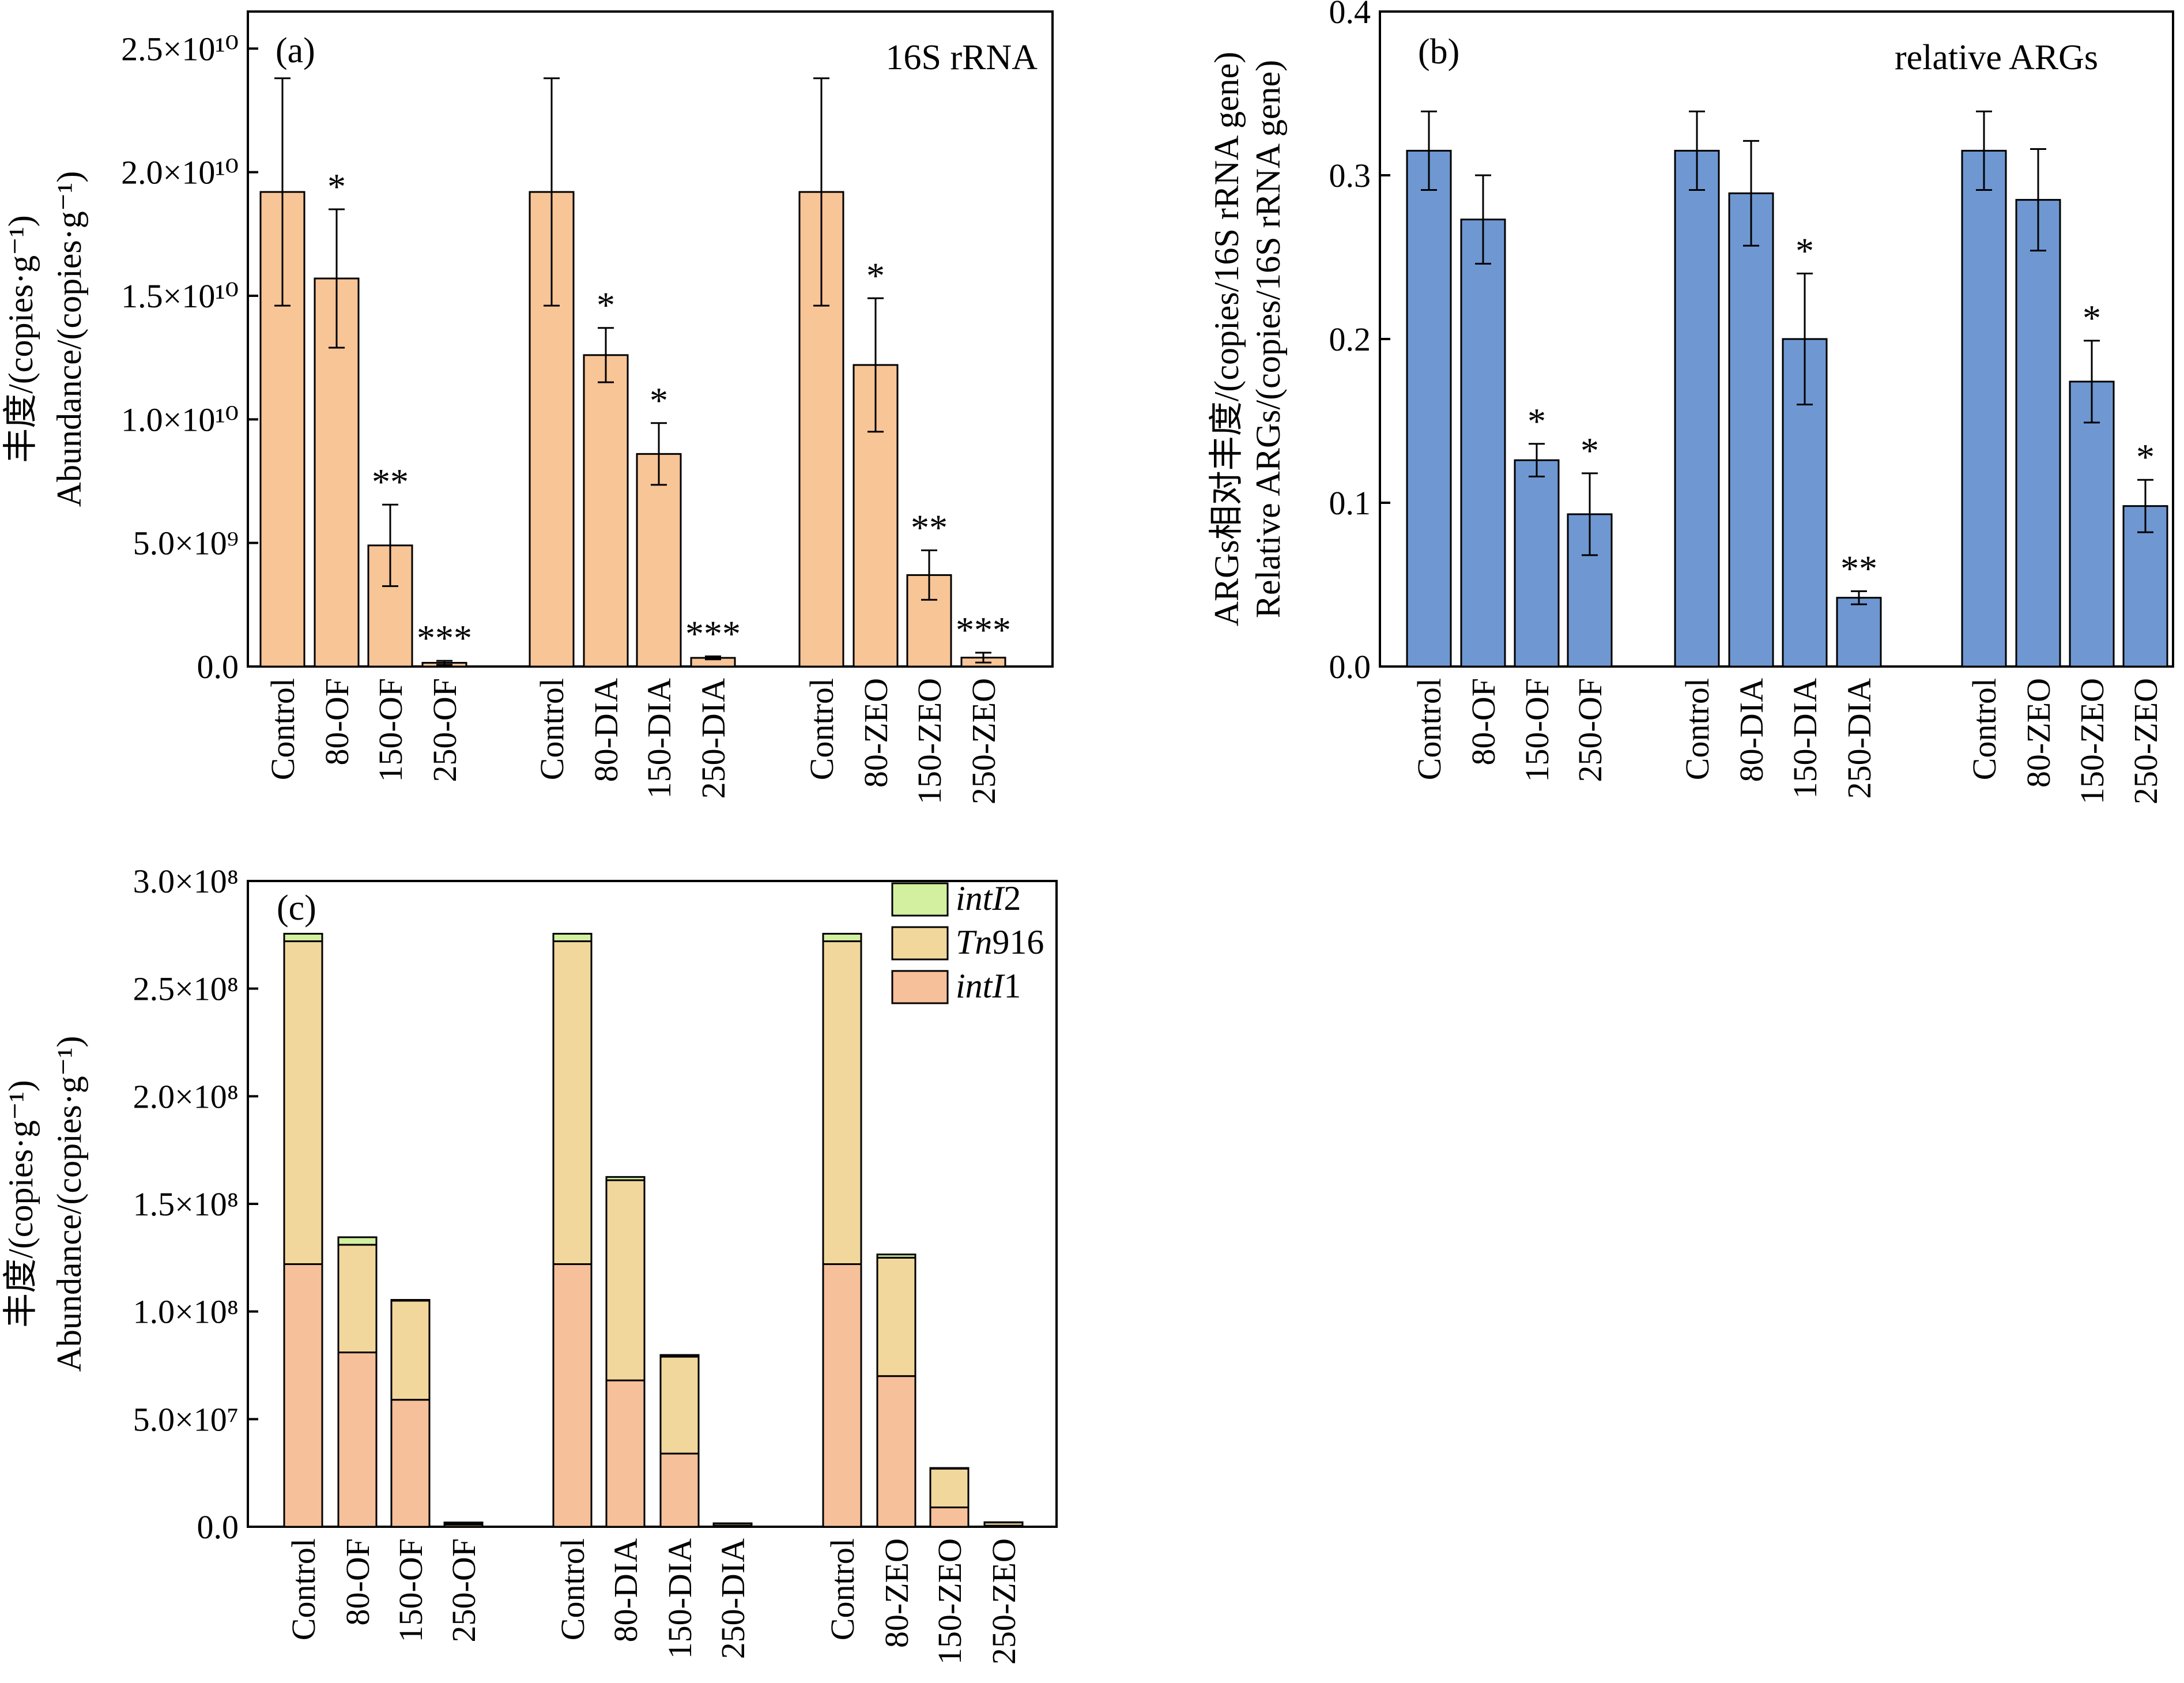 This screenshot has width=2184, height=1683. Describe the element at coordinates (974, 942) in the screenshot. I see `legend-label-italic: Tn` at that location.